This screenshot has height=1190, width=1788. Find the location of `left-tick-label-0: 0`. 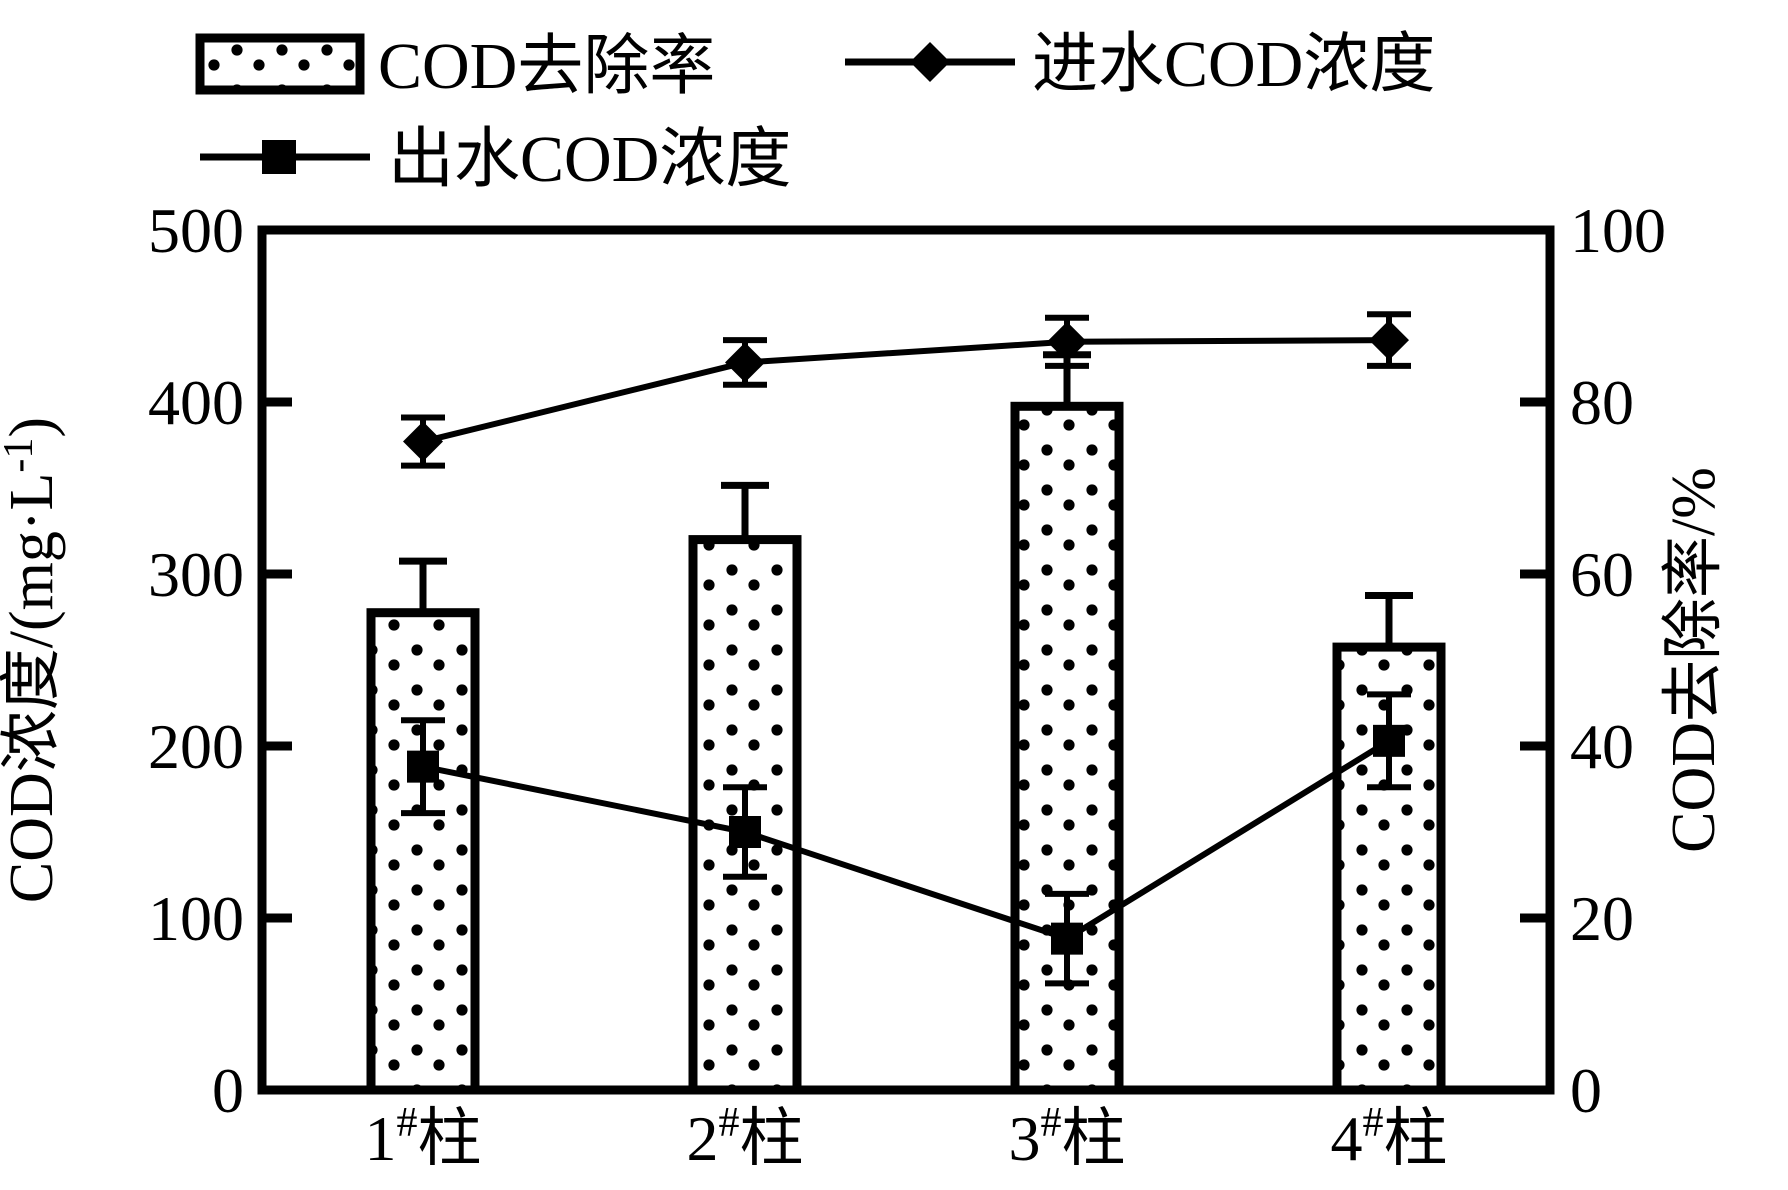

left-tick-label-0: 0 is located at coordinates (228, 1090).